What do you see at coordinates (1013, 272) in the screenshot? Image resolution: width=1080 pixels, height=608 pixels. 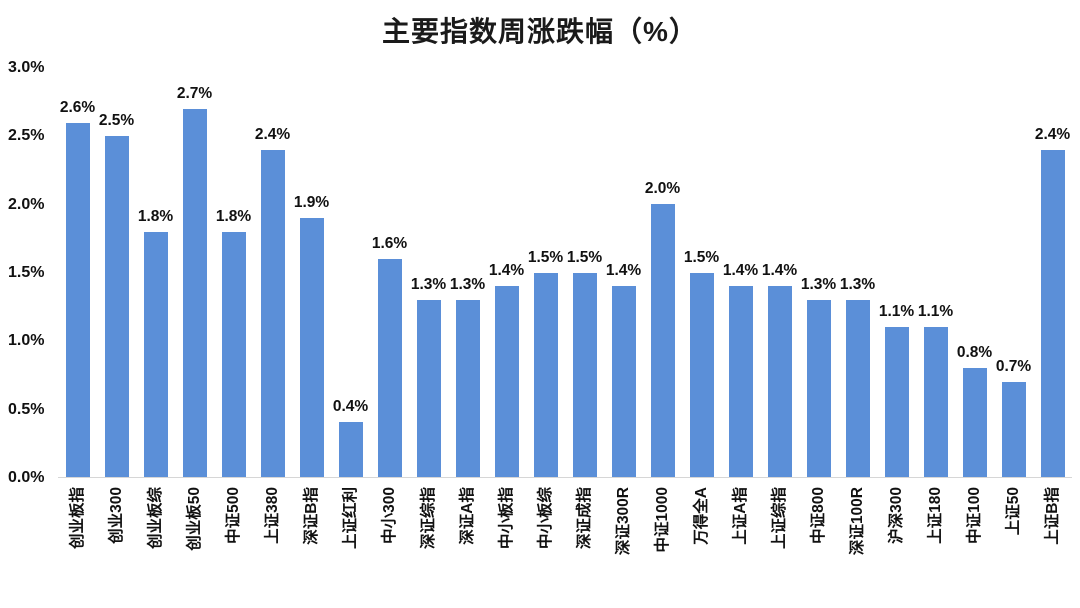 I see `bar-column: 0.7%` at bounding box center [1013, 272].